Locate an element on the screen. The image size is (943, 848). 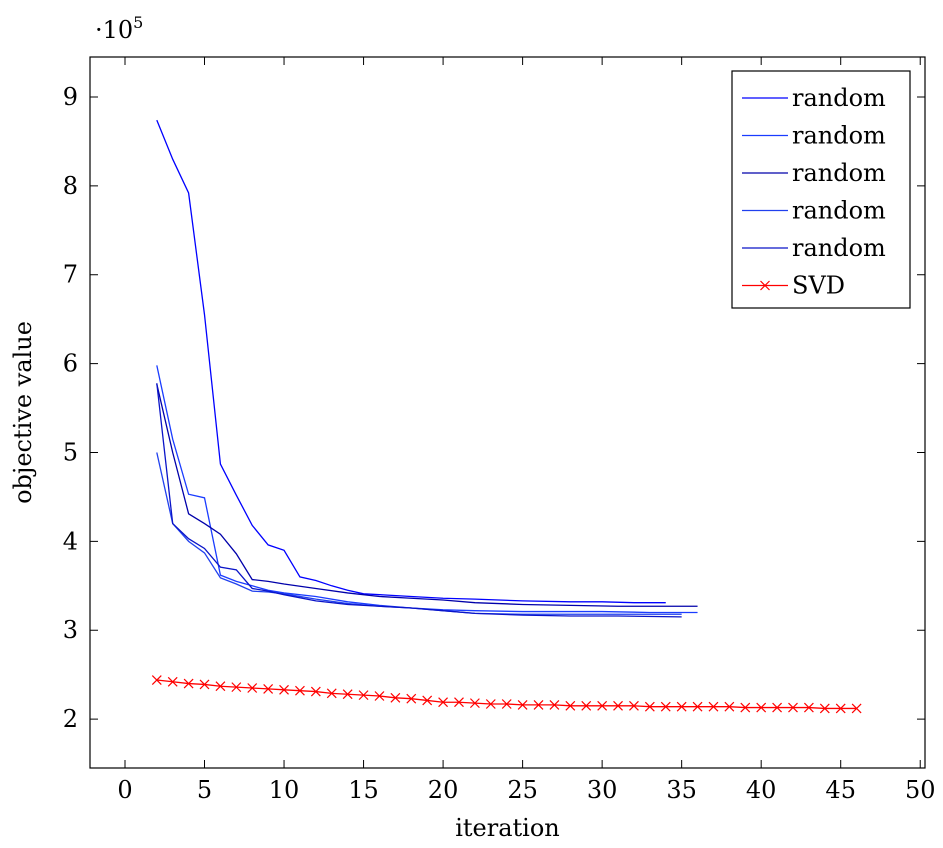
x-axis-label: iteration is located at coordinates (507, 828).